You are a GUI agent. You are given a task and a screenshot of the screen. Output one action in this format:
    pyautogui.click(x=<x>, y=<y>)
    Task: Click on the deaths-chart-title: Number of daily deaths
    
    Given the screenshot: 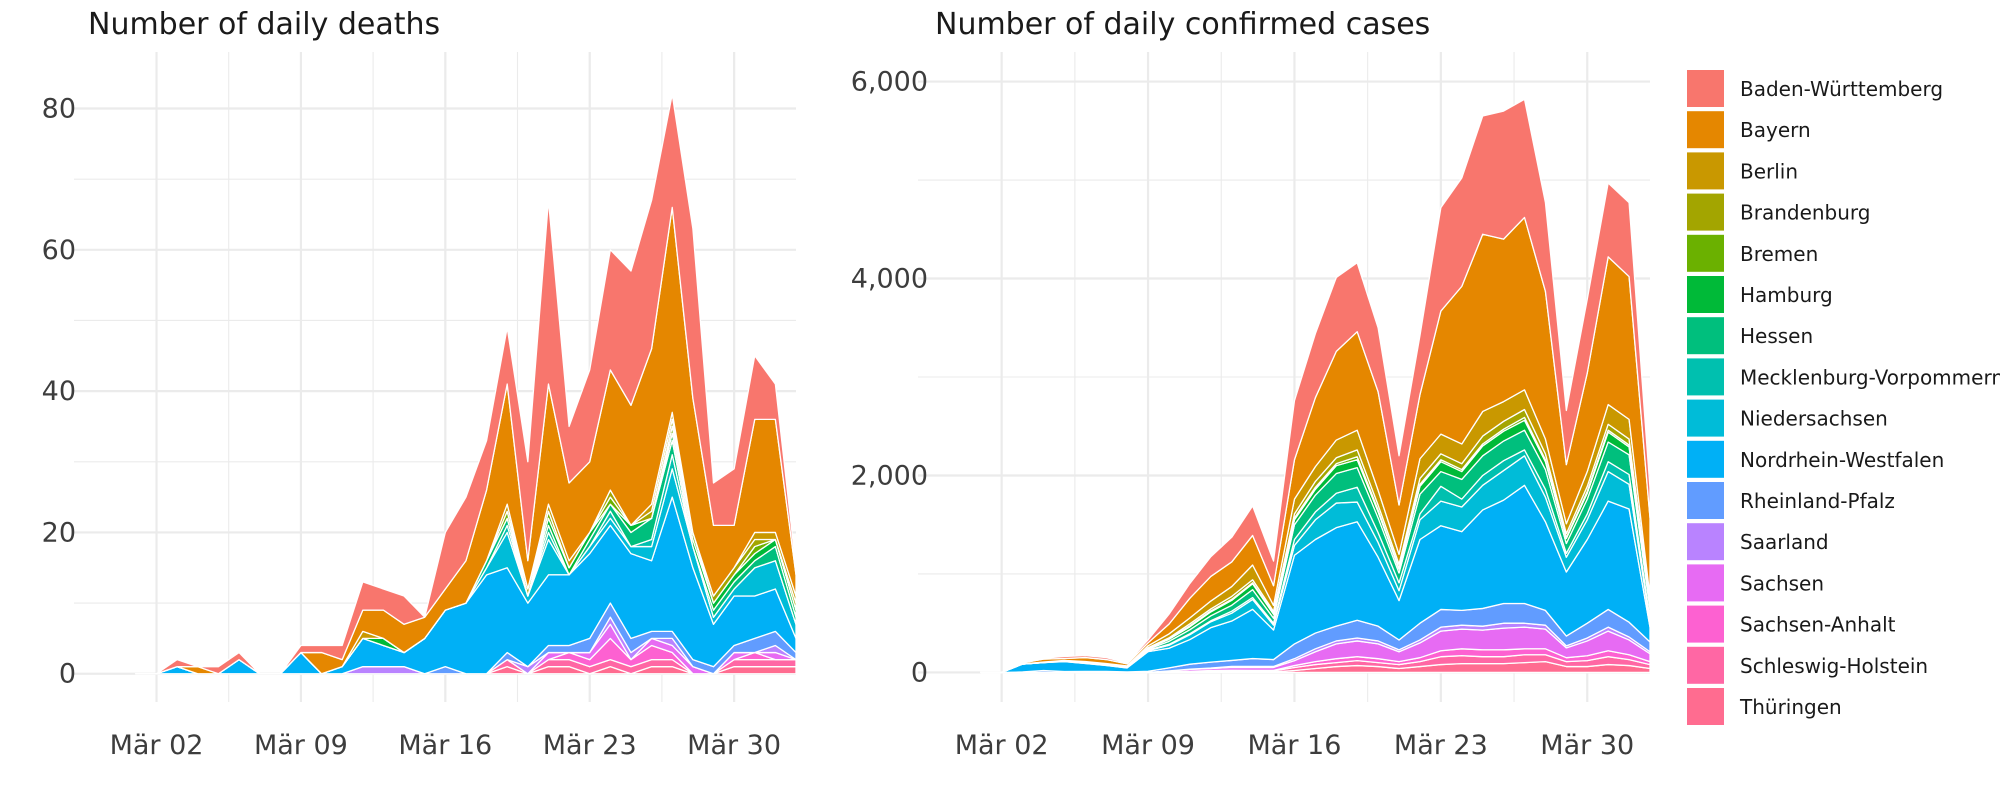 What is the action you would take?
    pyautogui.click(x=264, y=24)
    